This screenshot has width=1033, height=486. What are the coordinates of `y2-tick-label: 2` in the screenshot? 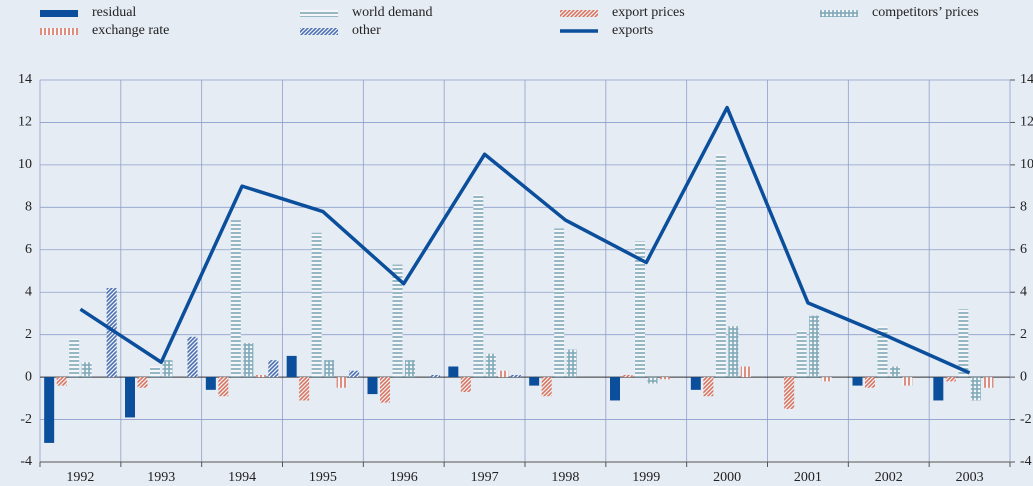 It's located at (1023, 334).